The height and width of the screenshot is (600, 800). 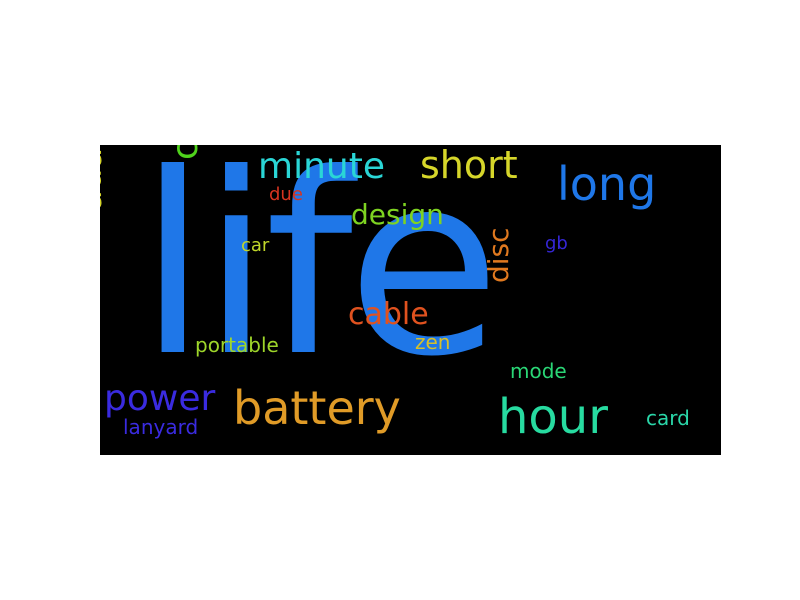 I want to click on word-card: card, so click(x=668, y=418).